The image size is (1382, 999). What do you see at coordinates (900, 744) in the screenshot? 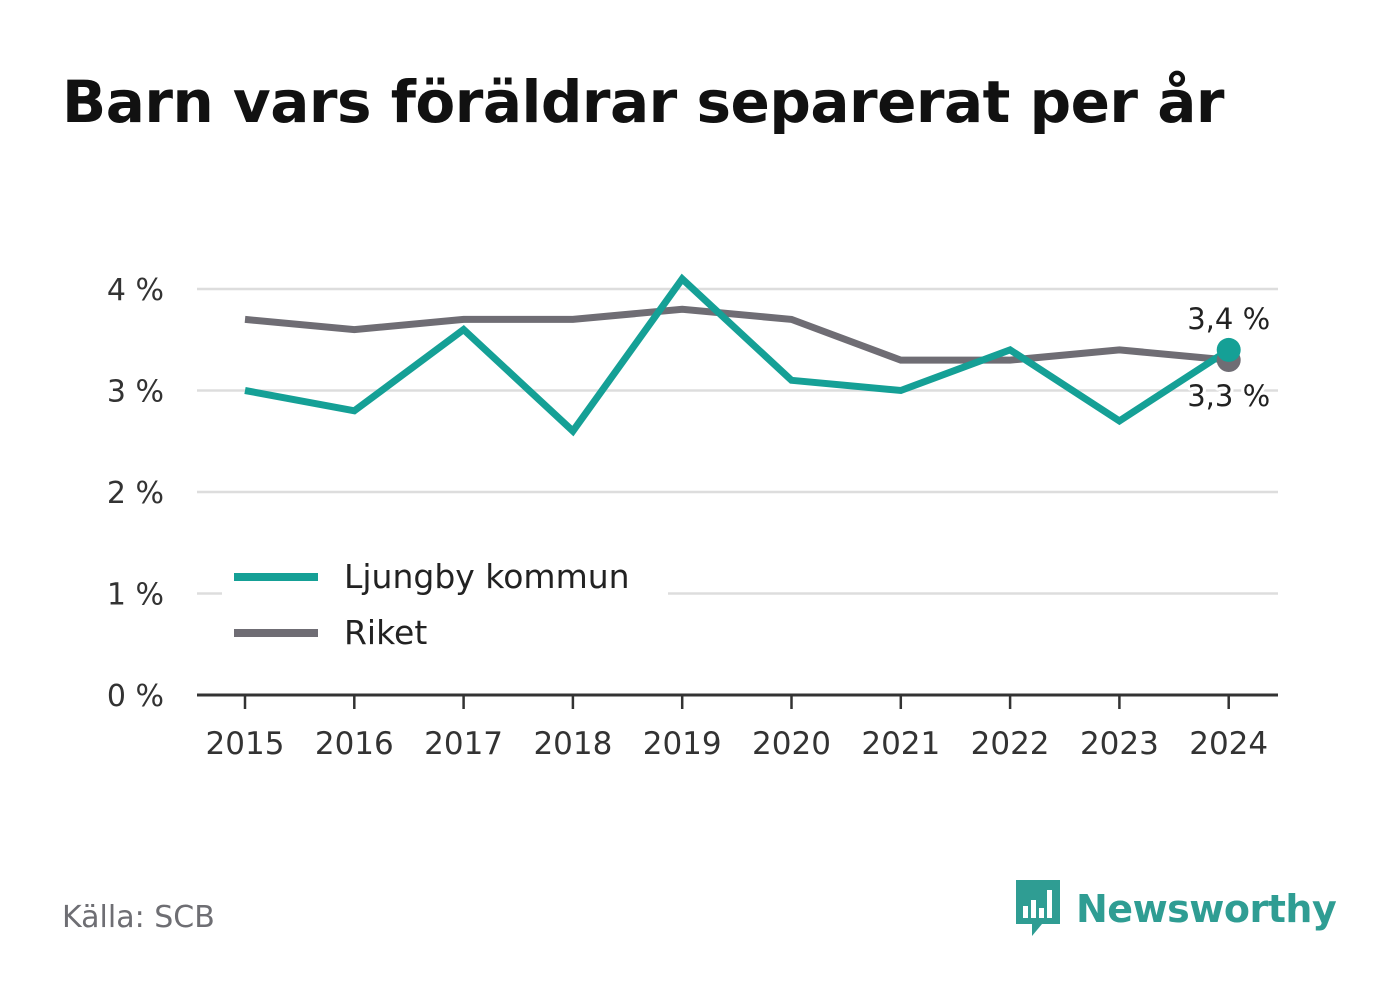
I see `x-tick-label: 2021` at bounding box center [900, 744].